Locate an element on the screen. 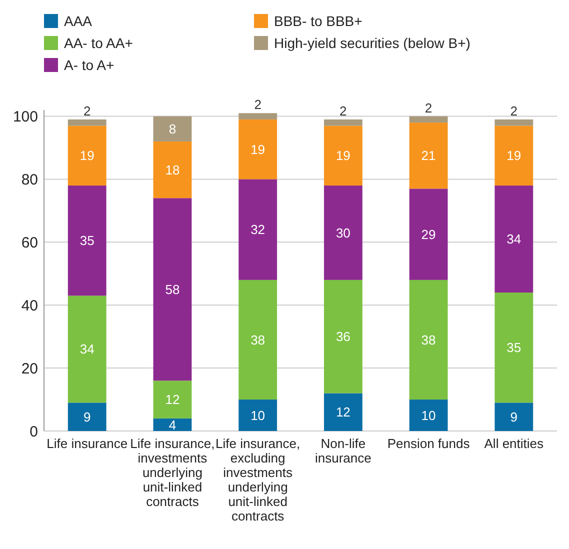 The width and height of the screenshot is (569, 549). y-tick-label: 40 is located at coordinates (29, 305).